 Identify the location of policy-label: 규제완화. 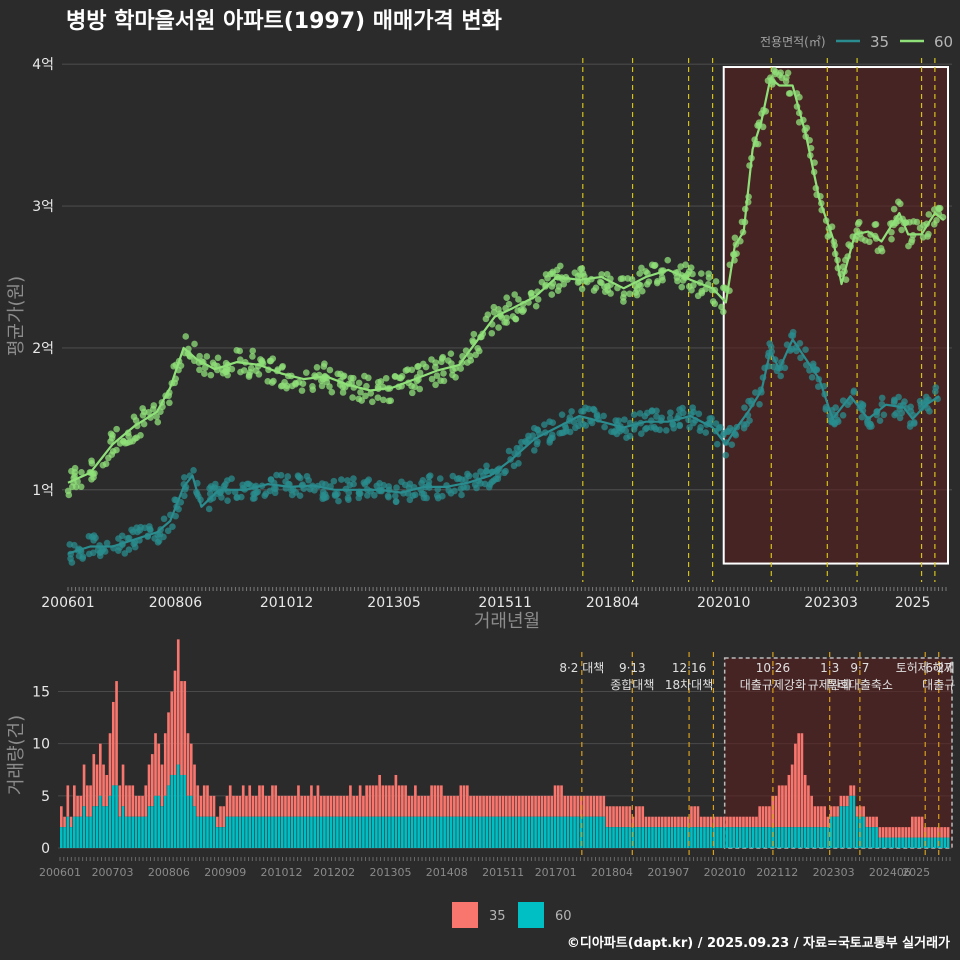
(830, 685).